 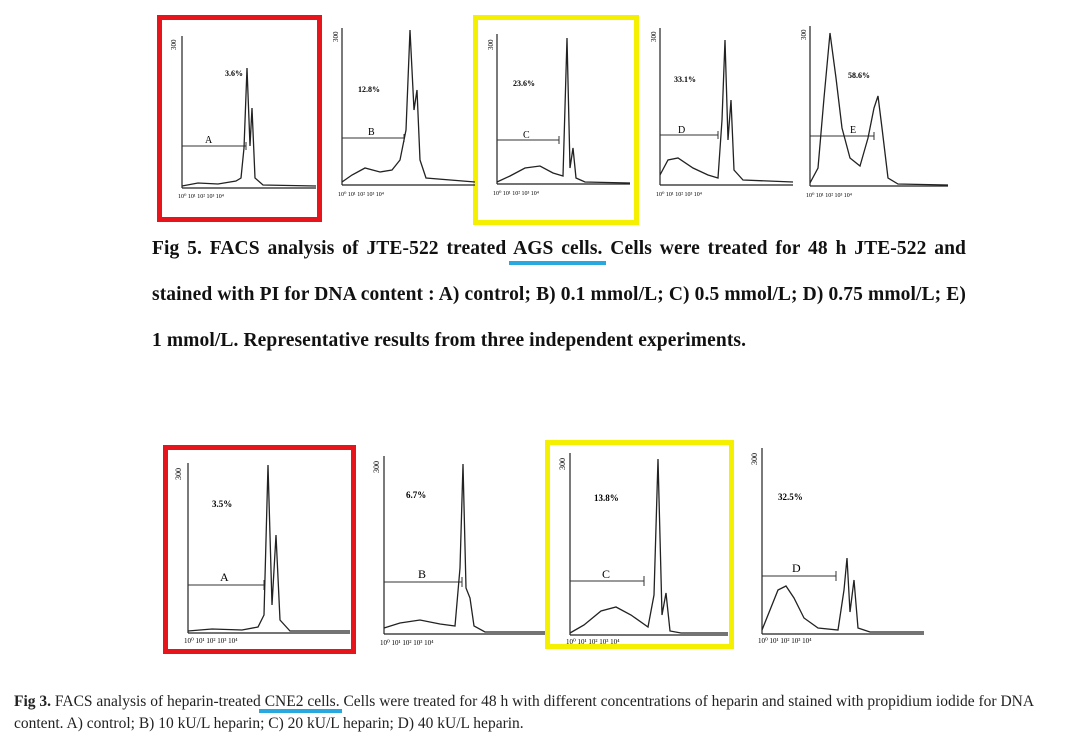 What do you see at coordinates (300, 711) in the screenshot?
I see `fig3-caption-underline-mark` at bounding box center [300, 711].